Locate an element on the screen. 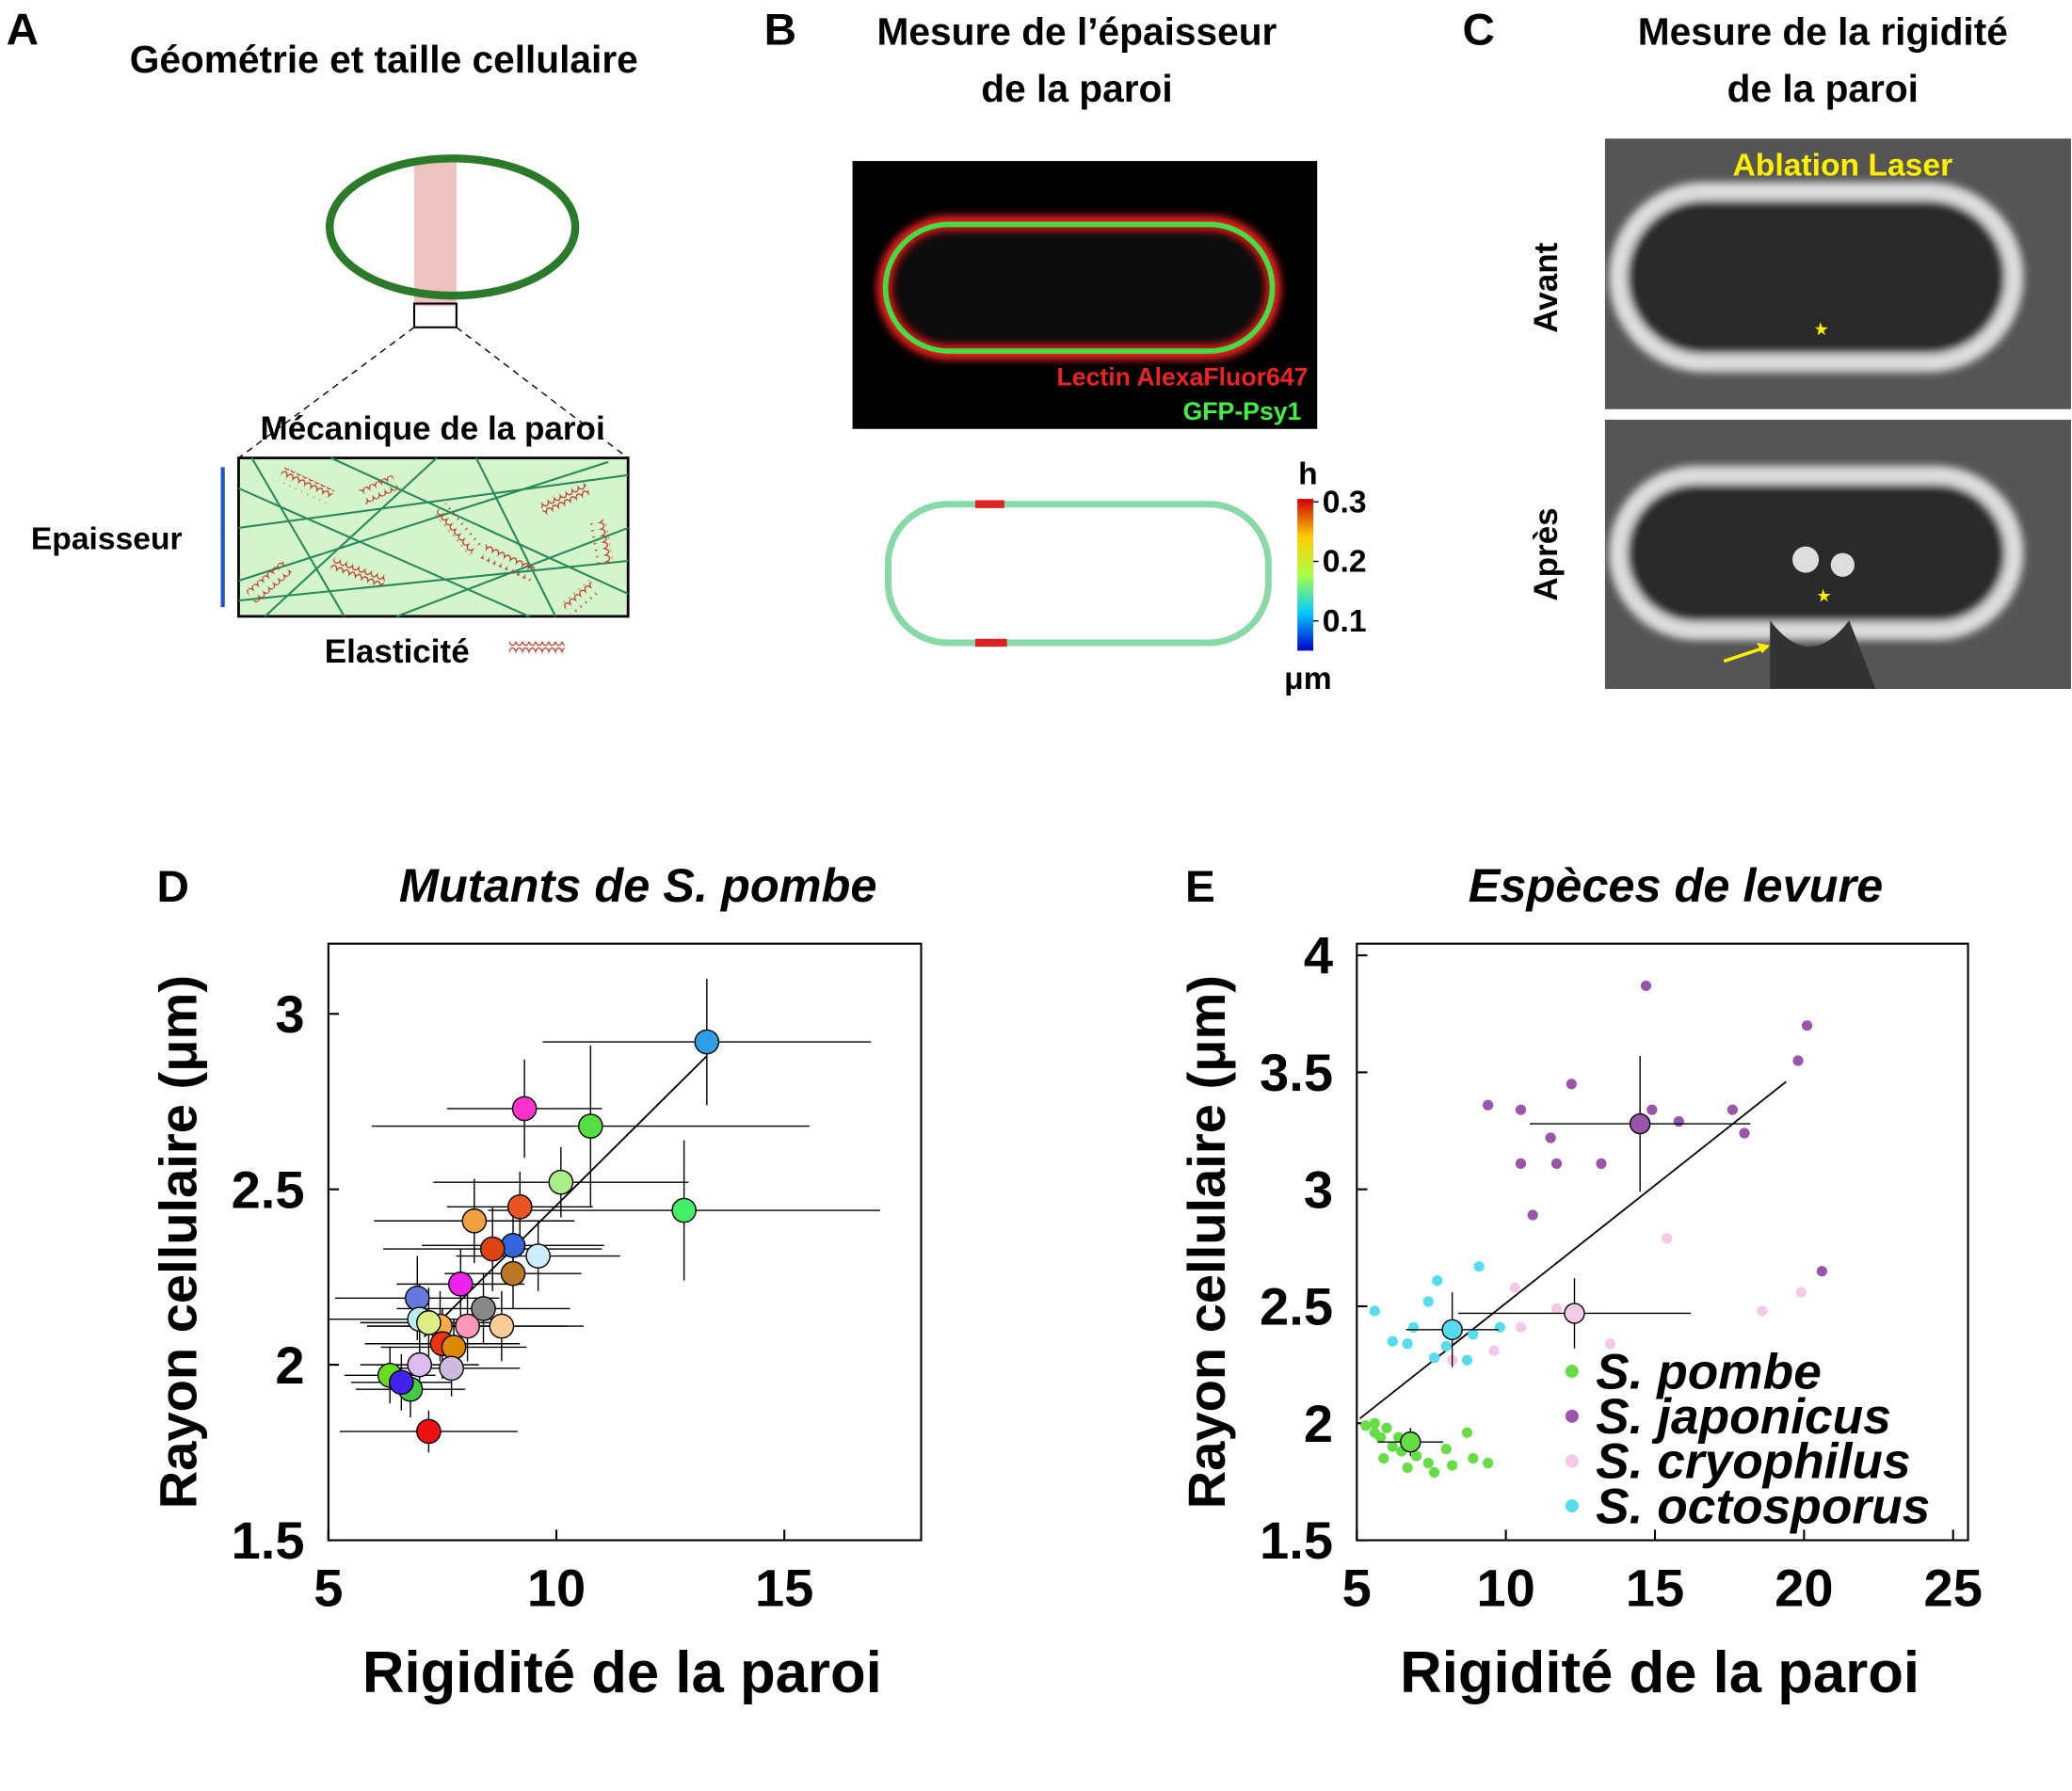  colorbar-label: h is located at coordinates (1308, 474).